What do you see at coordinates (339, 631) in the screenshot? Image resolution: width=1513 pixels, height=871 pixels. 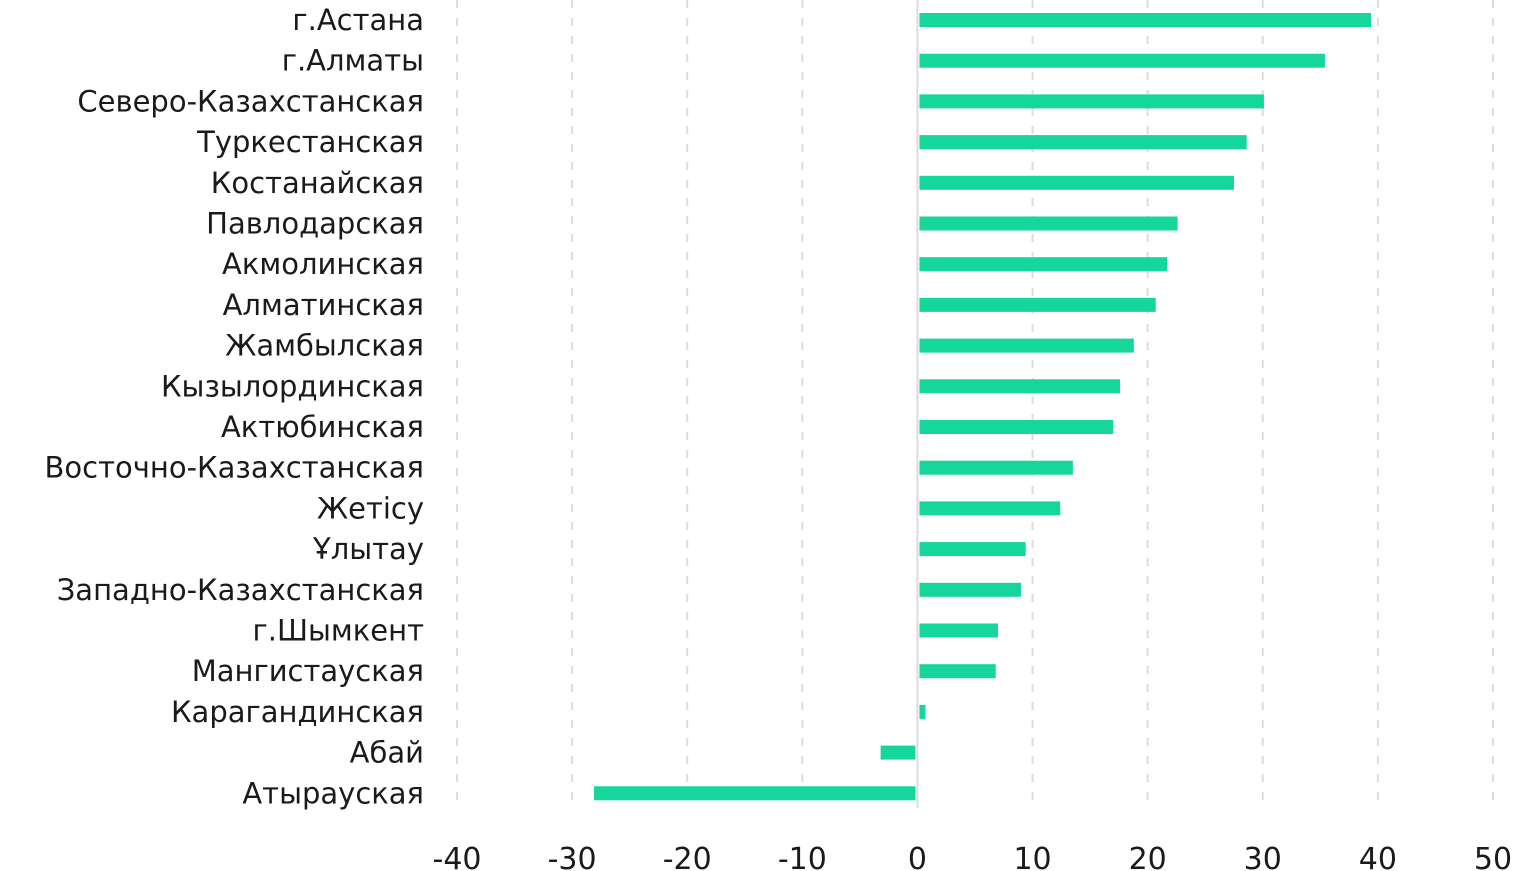 I see `category-label: г.Шымкент` at bounding box center [339, 631].